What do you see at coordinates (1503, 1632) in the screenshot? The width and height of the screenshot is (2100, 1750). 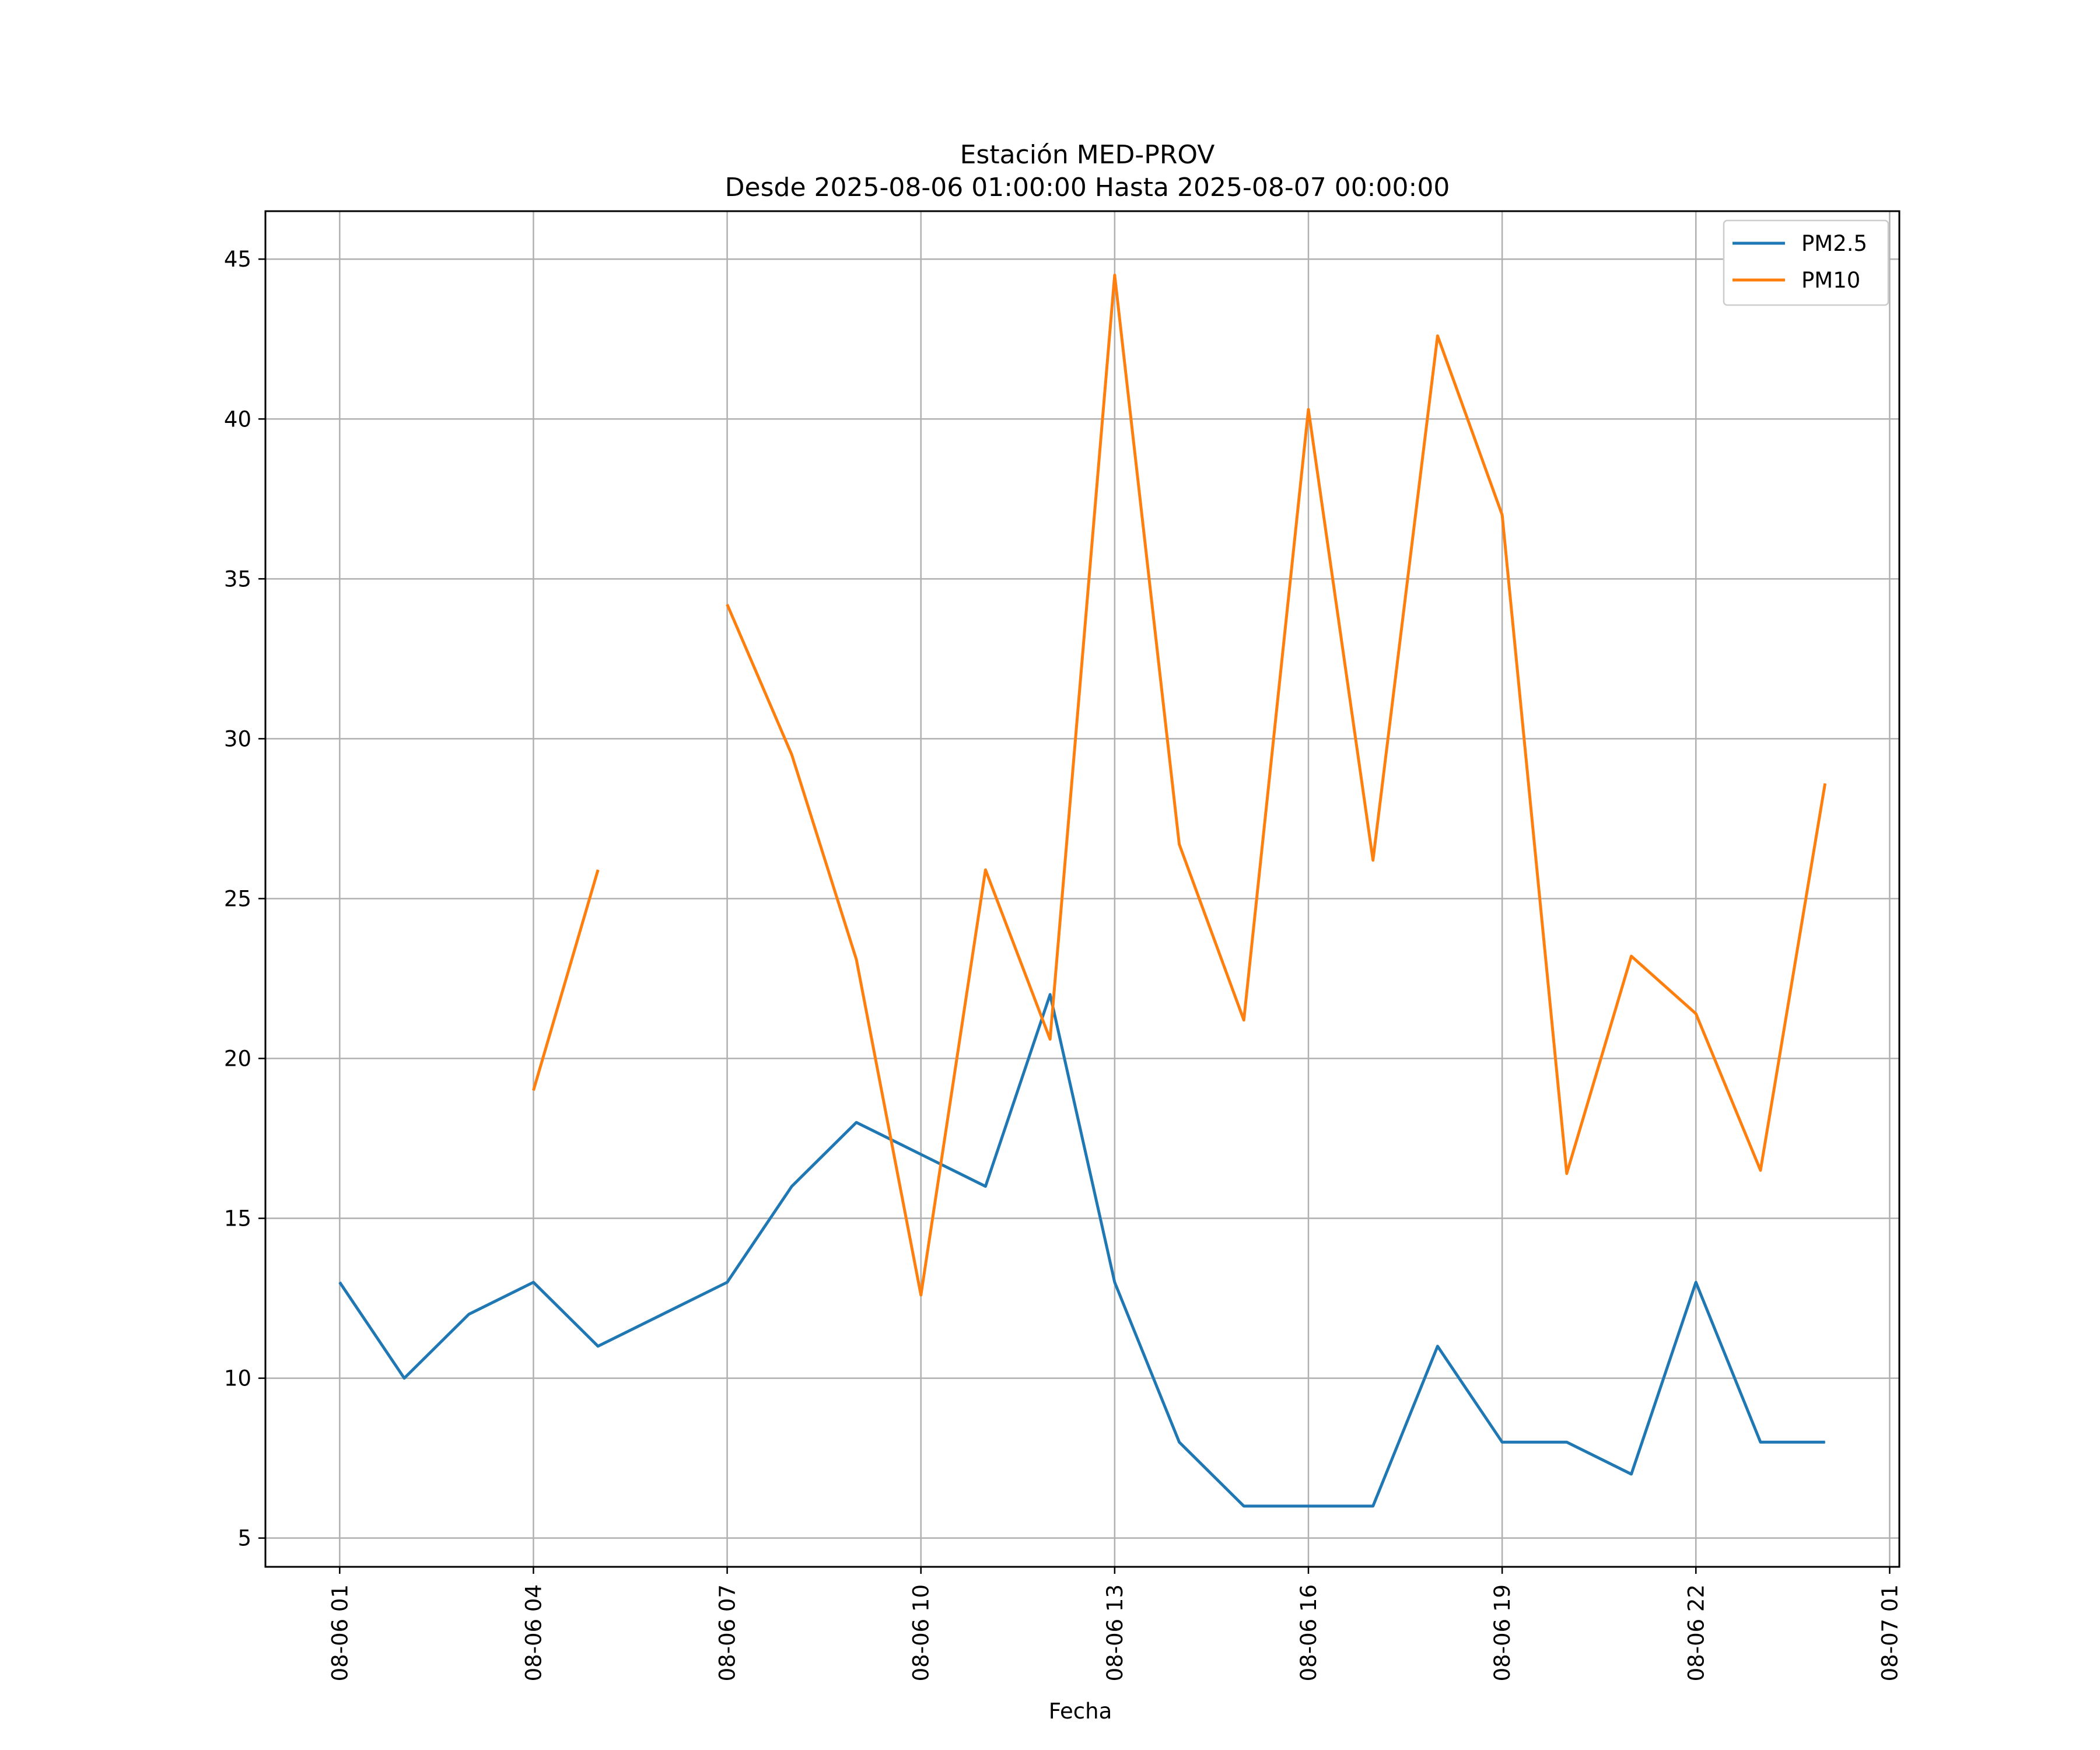 I see `x-tick-label: 08-06 19` at bounding box center [1503, 1632].